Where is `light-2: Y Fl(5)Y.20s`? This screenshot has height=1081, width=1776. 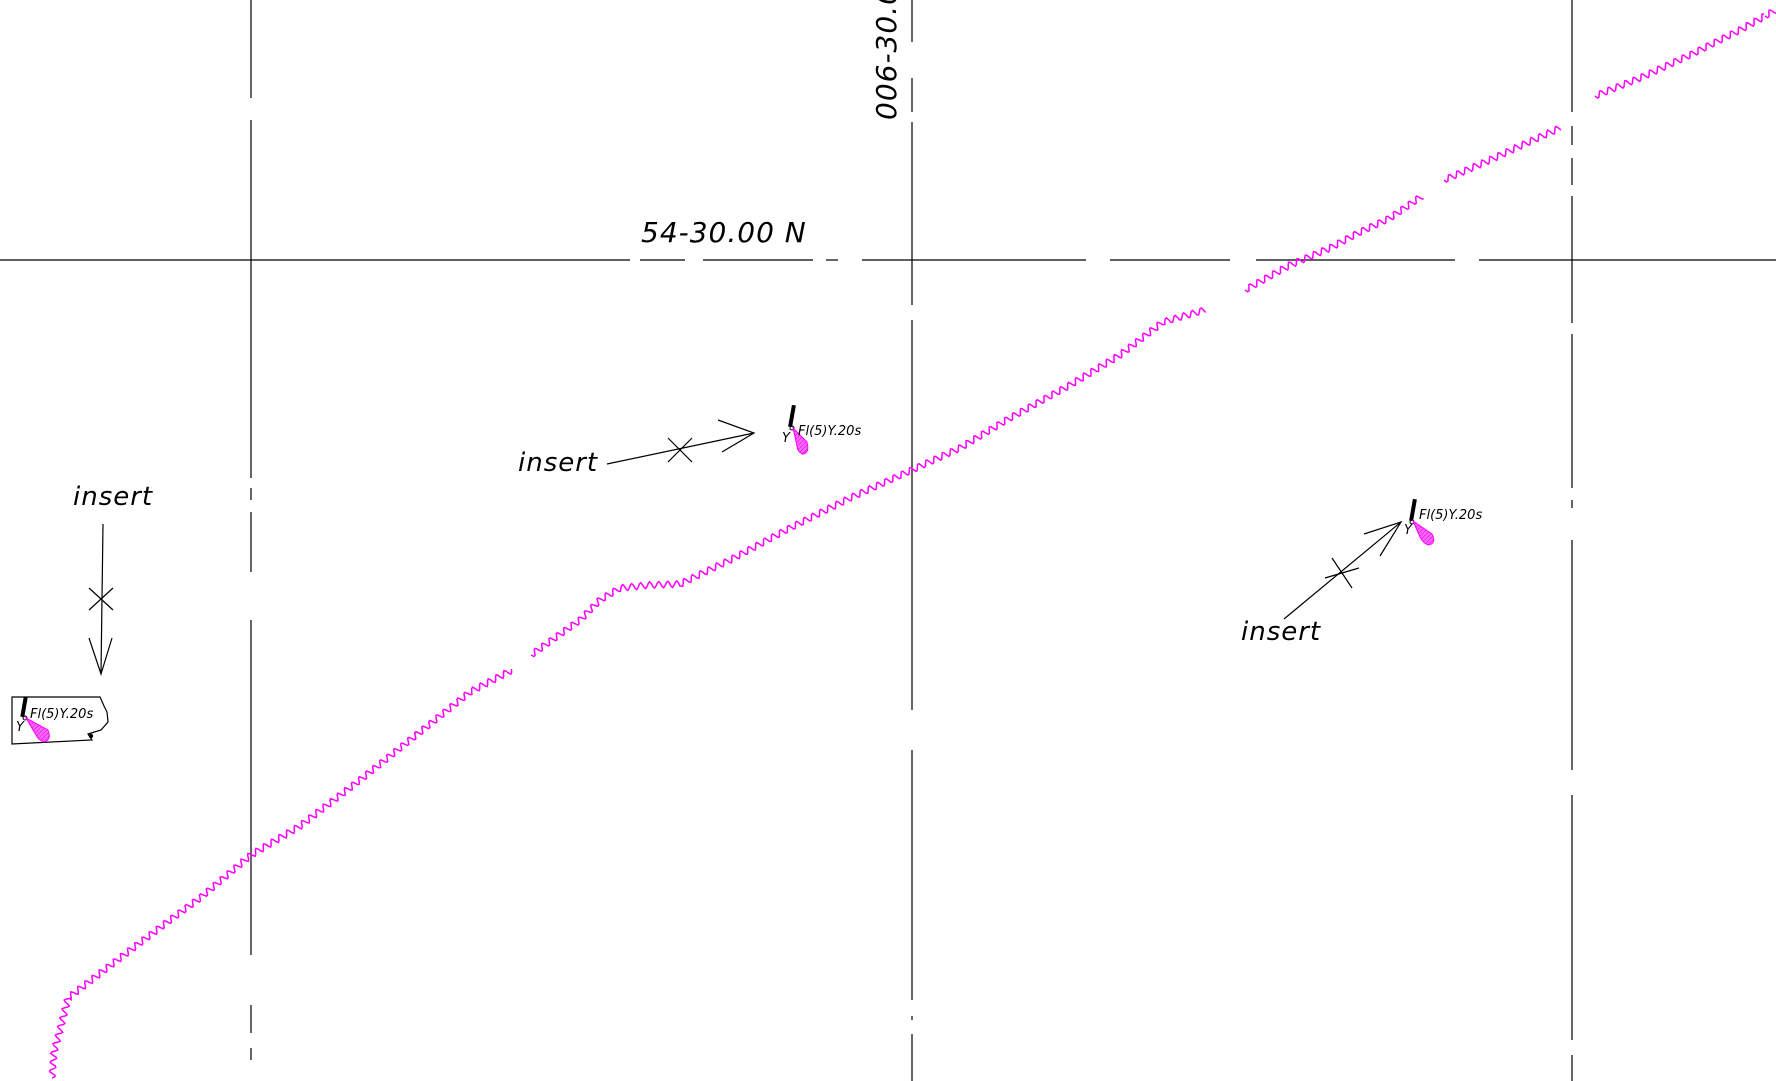
light-2: Y Fl(5)Y.20s is located at coordinates (821, 429).